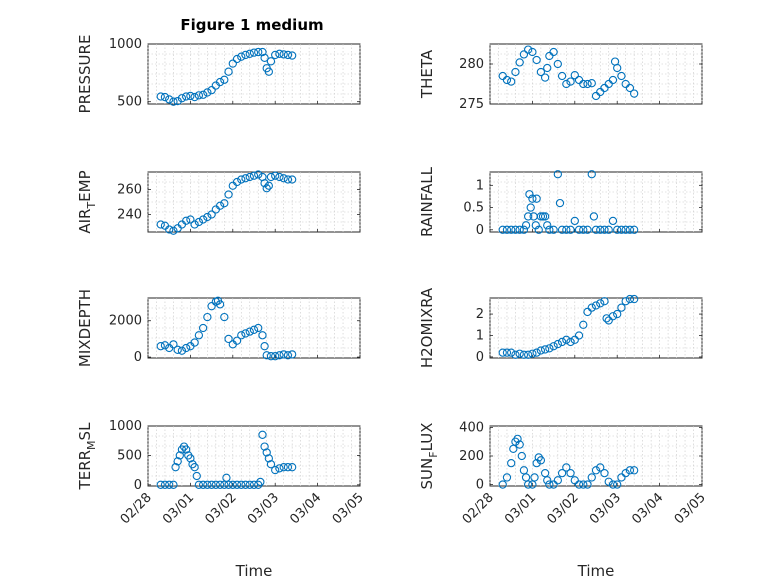  What do you see at coordinates (129, 102) in the screenshot?
I see `y-tick-label: 500` at bounding box center [129, 102].